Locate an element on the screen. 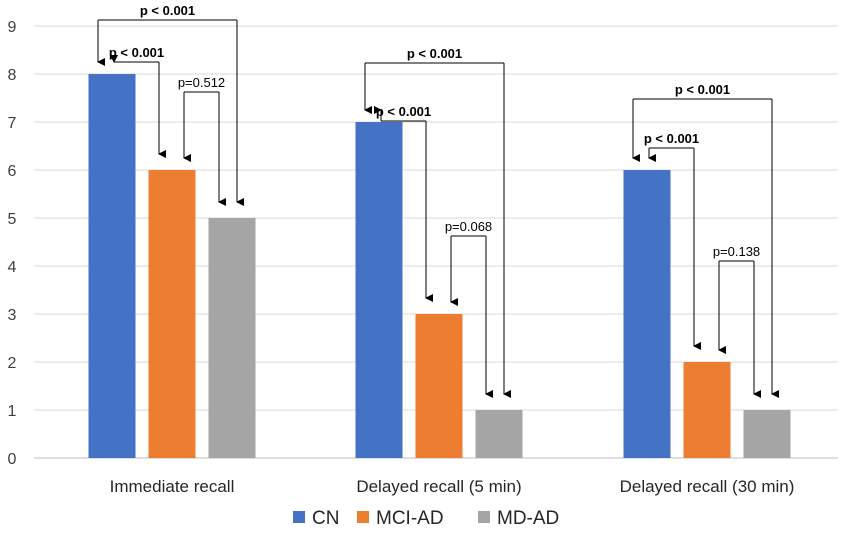 The height and width of the screenshot is (535, 851). legend-swatch-md-ad is located at coordinates (484, 517).